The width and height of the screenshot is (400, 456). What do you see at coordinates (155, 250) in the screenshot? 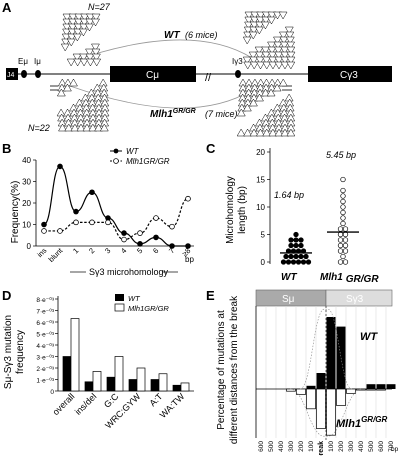
I see `b-xtick-label: 6` at bounding box center [155, 250].